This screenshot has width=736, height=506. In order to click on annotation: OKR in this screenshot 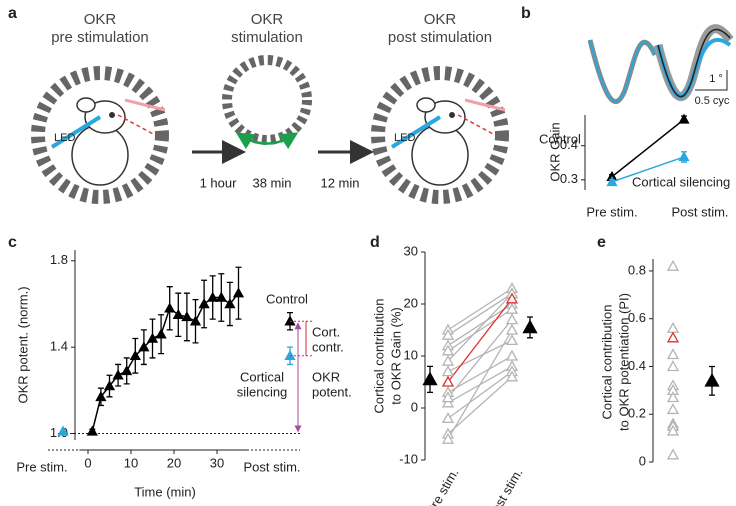, I will do `click(326, 376)`.